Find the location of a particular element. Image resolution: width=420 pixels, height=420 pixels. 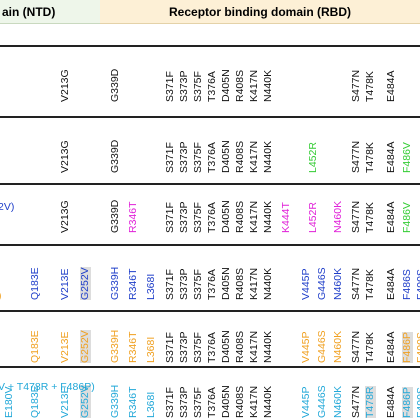

lineage-label: 2V) is located at coordinates (7, 207).